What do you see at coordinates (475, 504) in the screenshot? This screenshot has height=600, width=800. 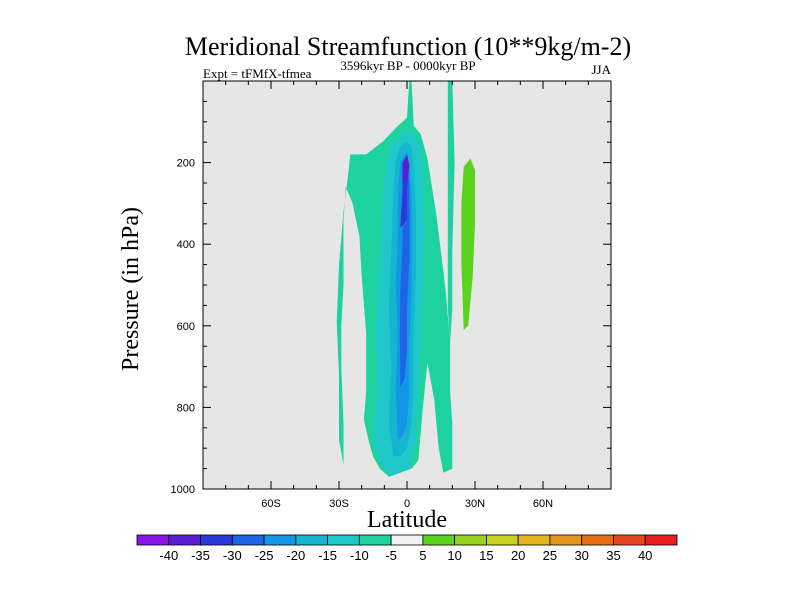 I see `x-tick-label-3: 30N` at bounding box center [475, 504].